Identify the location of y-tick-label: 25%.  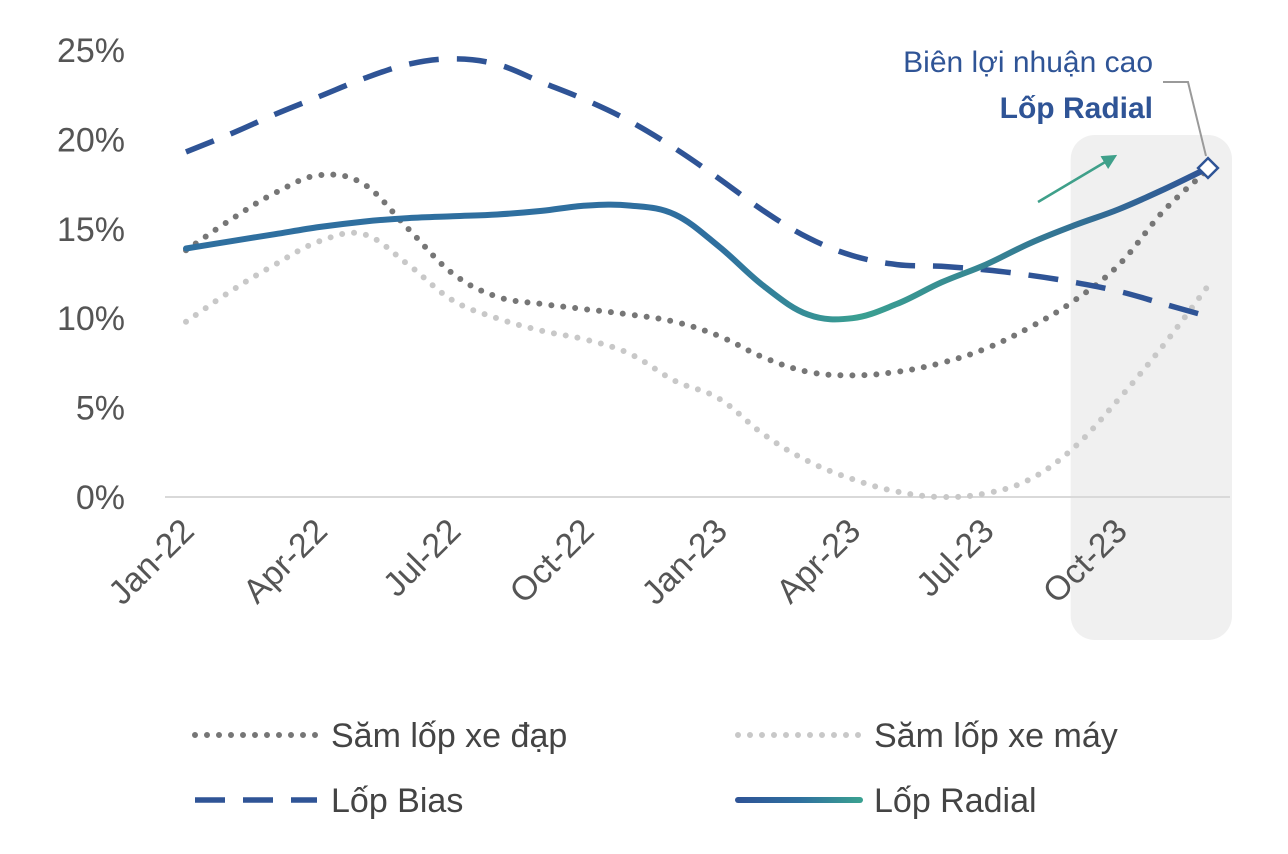
(91, 51).